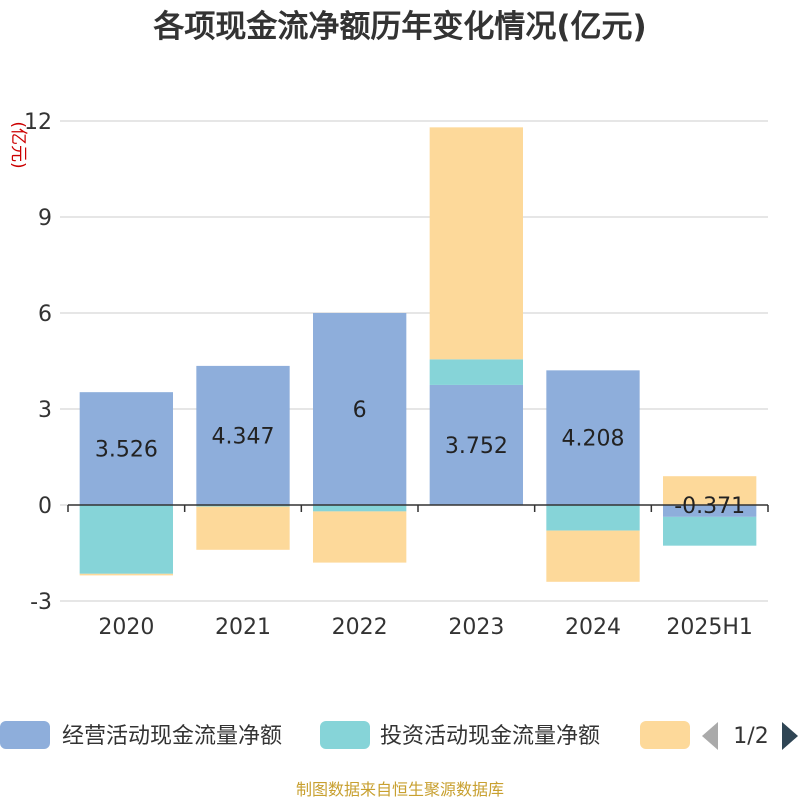  I want to click on x-tick-label: 2020, so click(126, 627).